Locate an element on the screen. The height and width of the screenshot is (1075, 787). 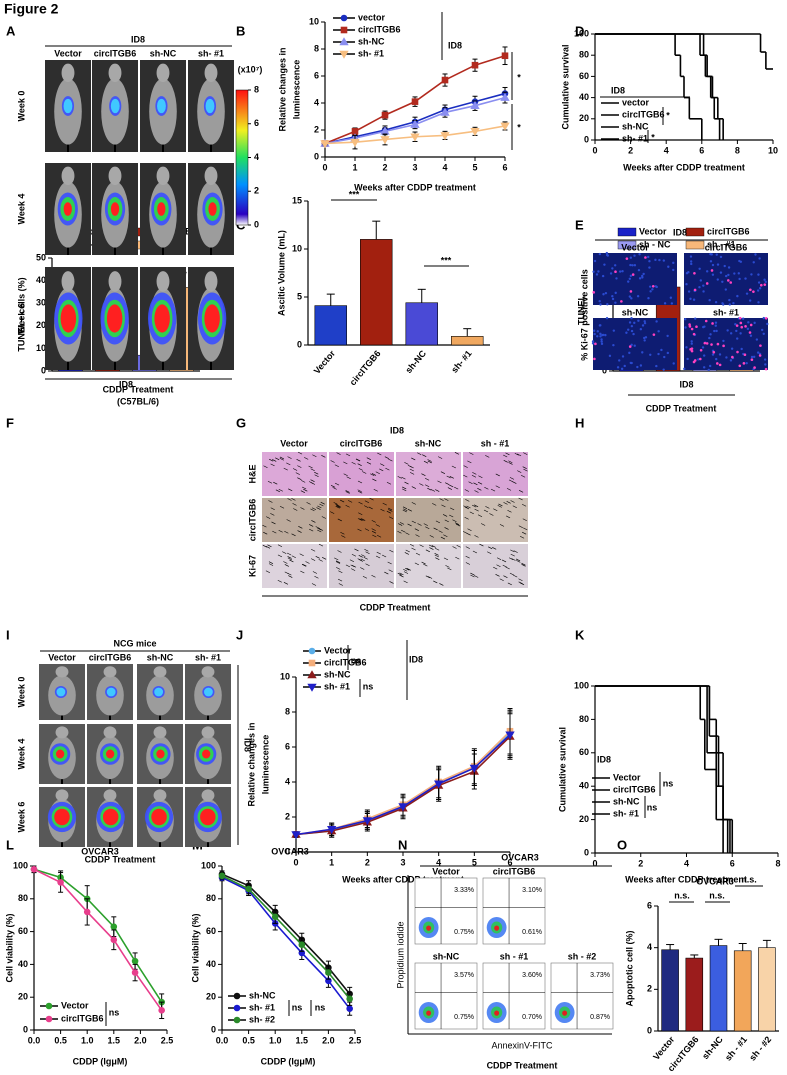
tunel-image is located at coordinates (726, 344).